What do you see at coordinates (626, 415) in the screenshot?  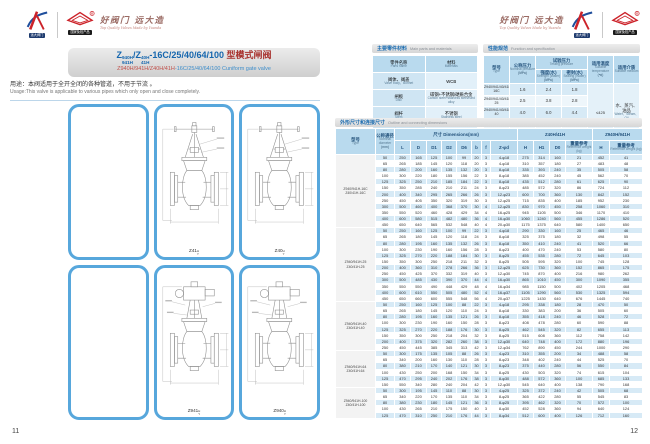 I see `cell: 160` at bounding box center [626, 415].